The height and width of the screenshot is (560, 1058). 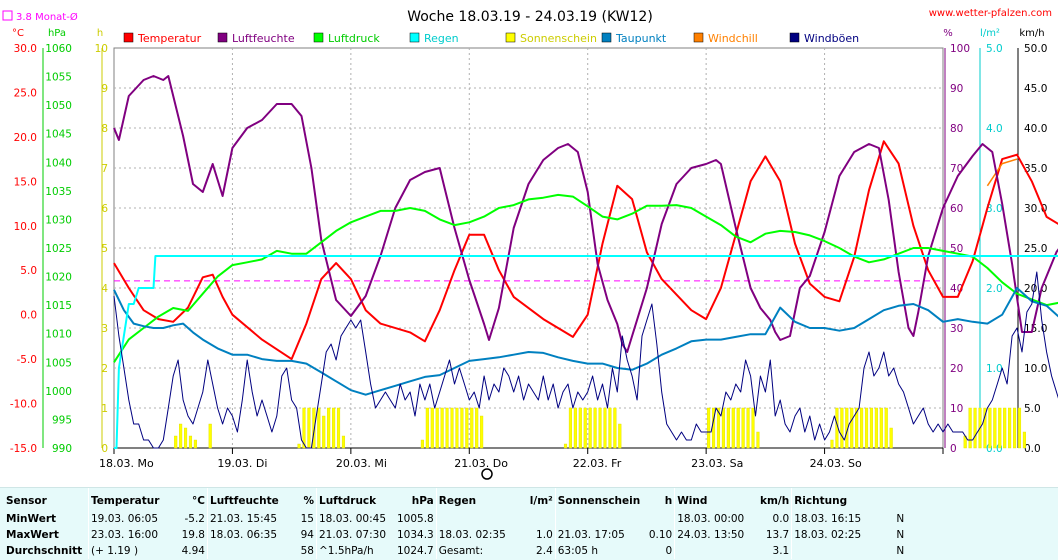 What do you see at coordinates (169, 38) in the screenshot?
I see `legend-label: Temperatur` at bounding box center [169, 38].